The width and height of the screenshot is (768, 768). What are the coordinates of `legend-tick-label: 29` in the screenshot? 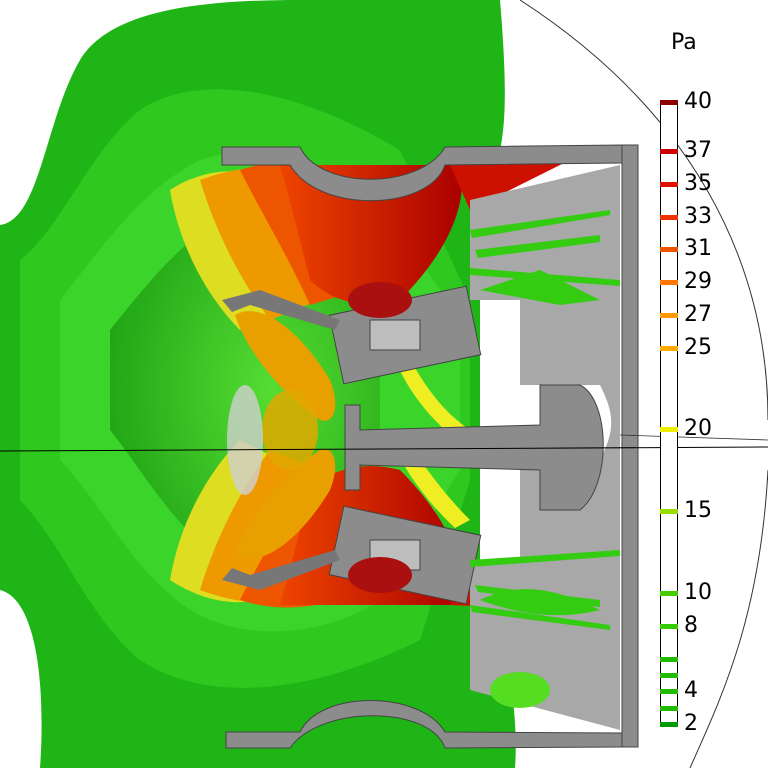 It's located at (698, 282).